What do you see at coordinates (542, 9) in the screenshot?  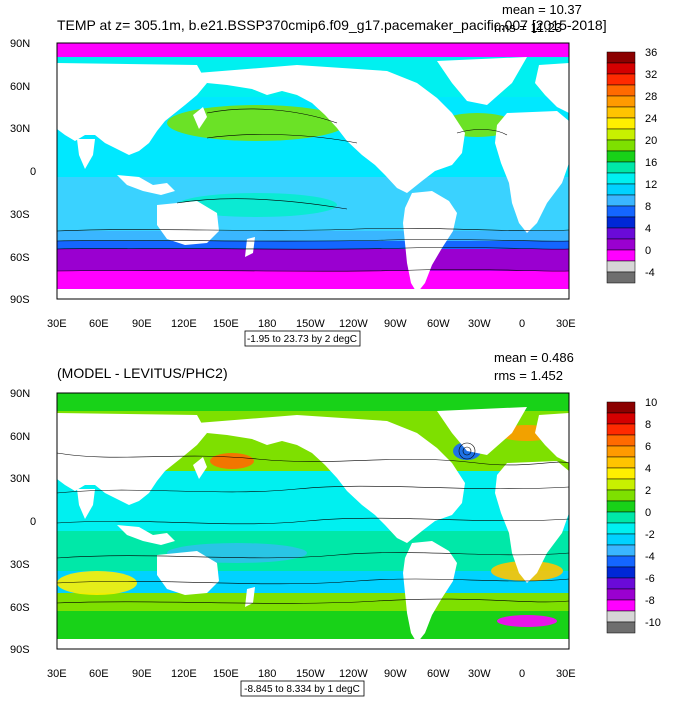 I see `mean-value: mean = 10.37` at bounding box center [542, 9].